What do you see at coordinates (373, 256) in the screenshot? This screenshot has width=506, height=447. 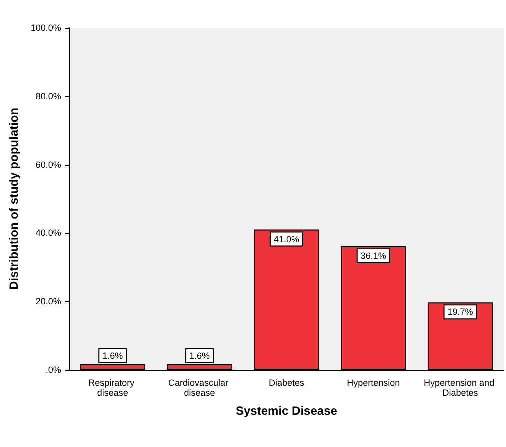 I see `data-label: 36.1%` at bounding box center [373, 256].